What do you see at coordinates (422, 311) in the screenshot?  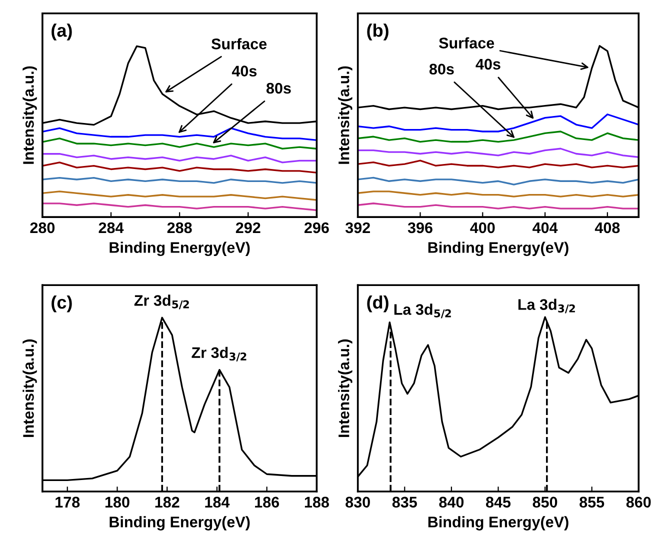 I see `ref-line-label: La 3d$_{5/2}$` at bounding box center [422, 311].